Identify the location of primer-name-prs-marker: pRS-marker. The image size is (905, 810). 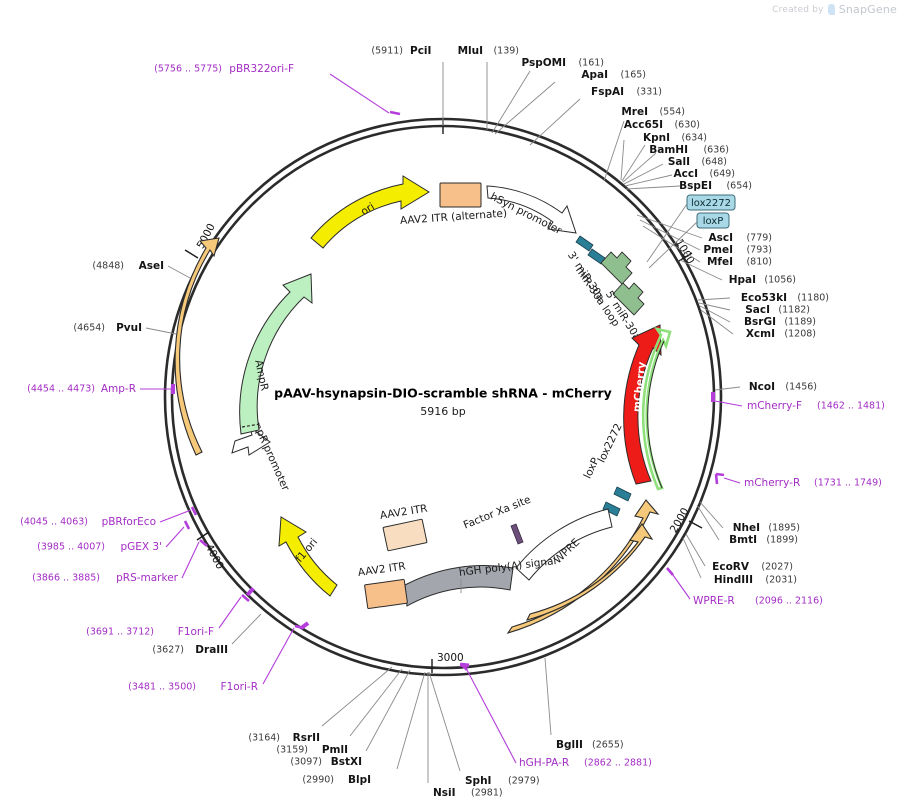
(147, 578).